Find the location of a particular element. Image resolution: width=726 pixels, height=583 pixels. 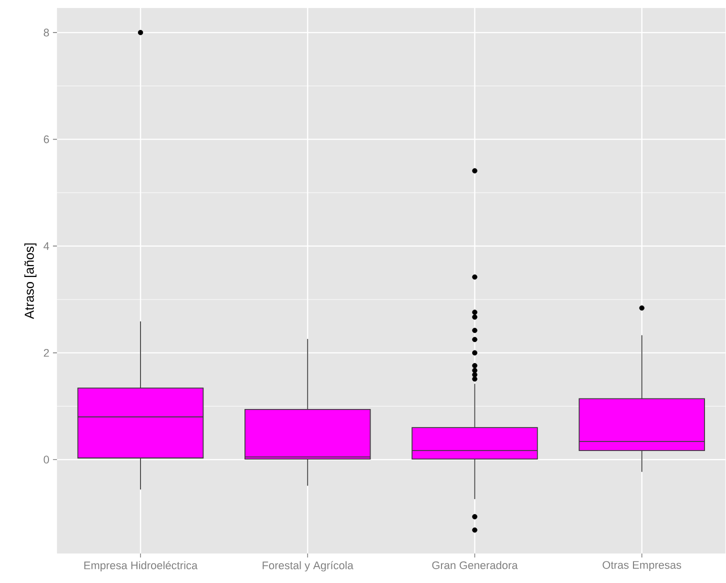

x-tick-label: Forestal y Agrícola is located at coordinates (308, 566).